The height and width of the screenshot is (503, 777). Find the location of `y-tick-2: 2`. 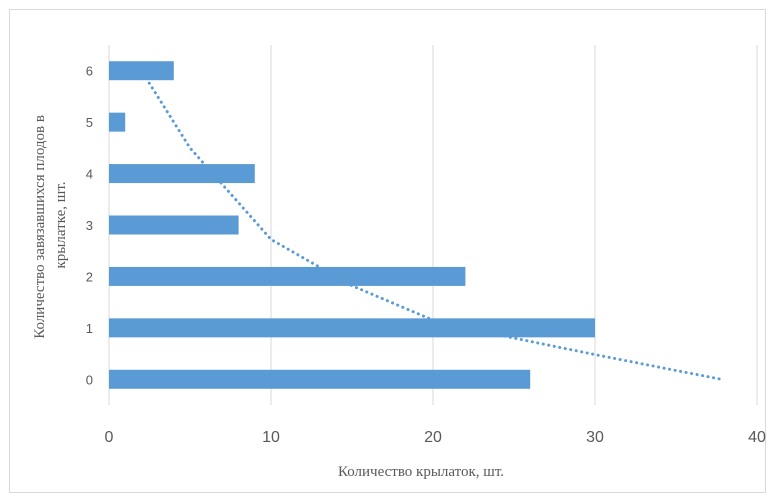

y-tick-2: 2 is located at coordinates (89, 276).